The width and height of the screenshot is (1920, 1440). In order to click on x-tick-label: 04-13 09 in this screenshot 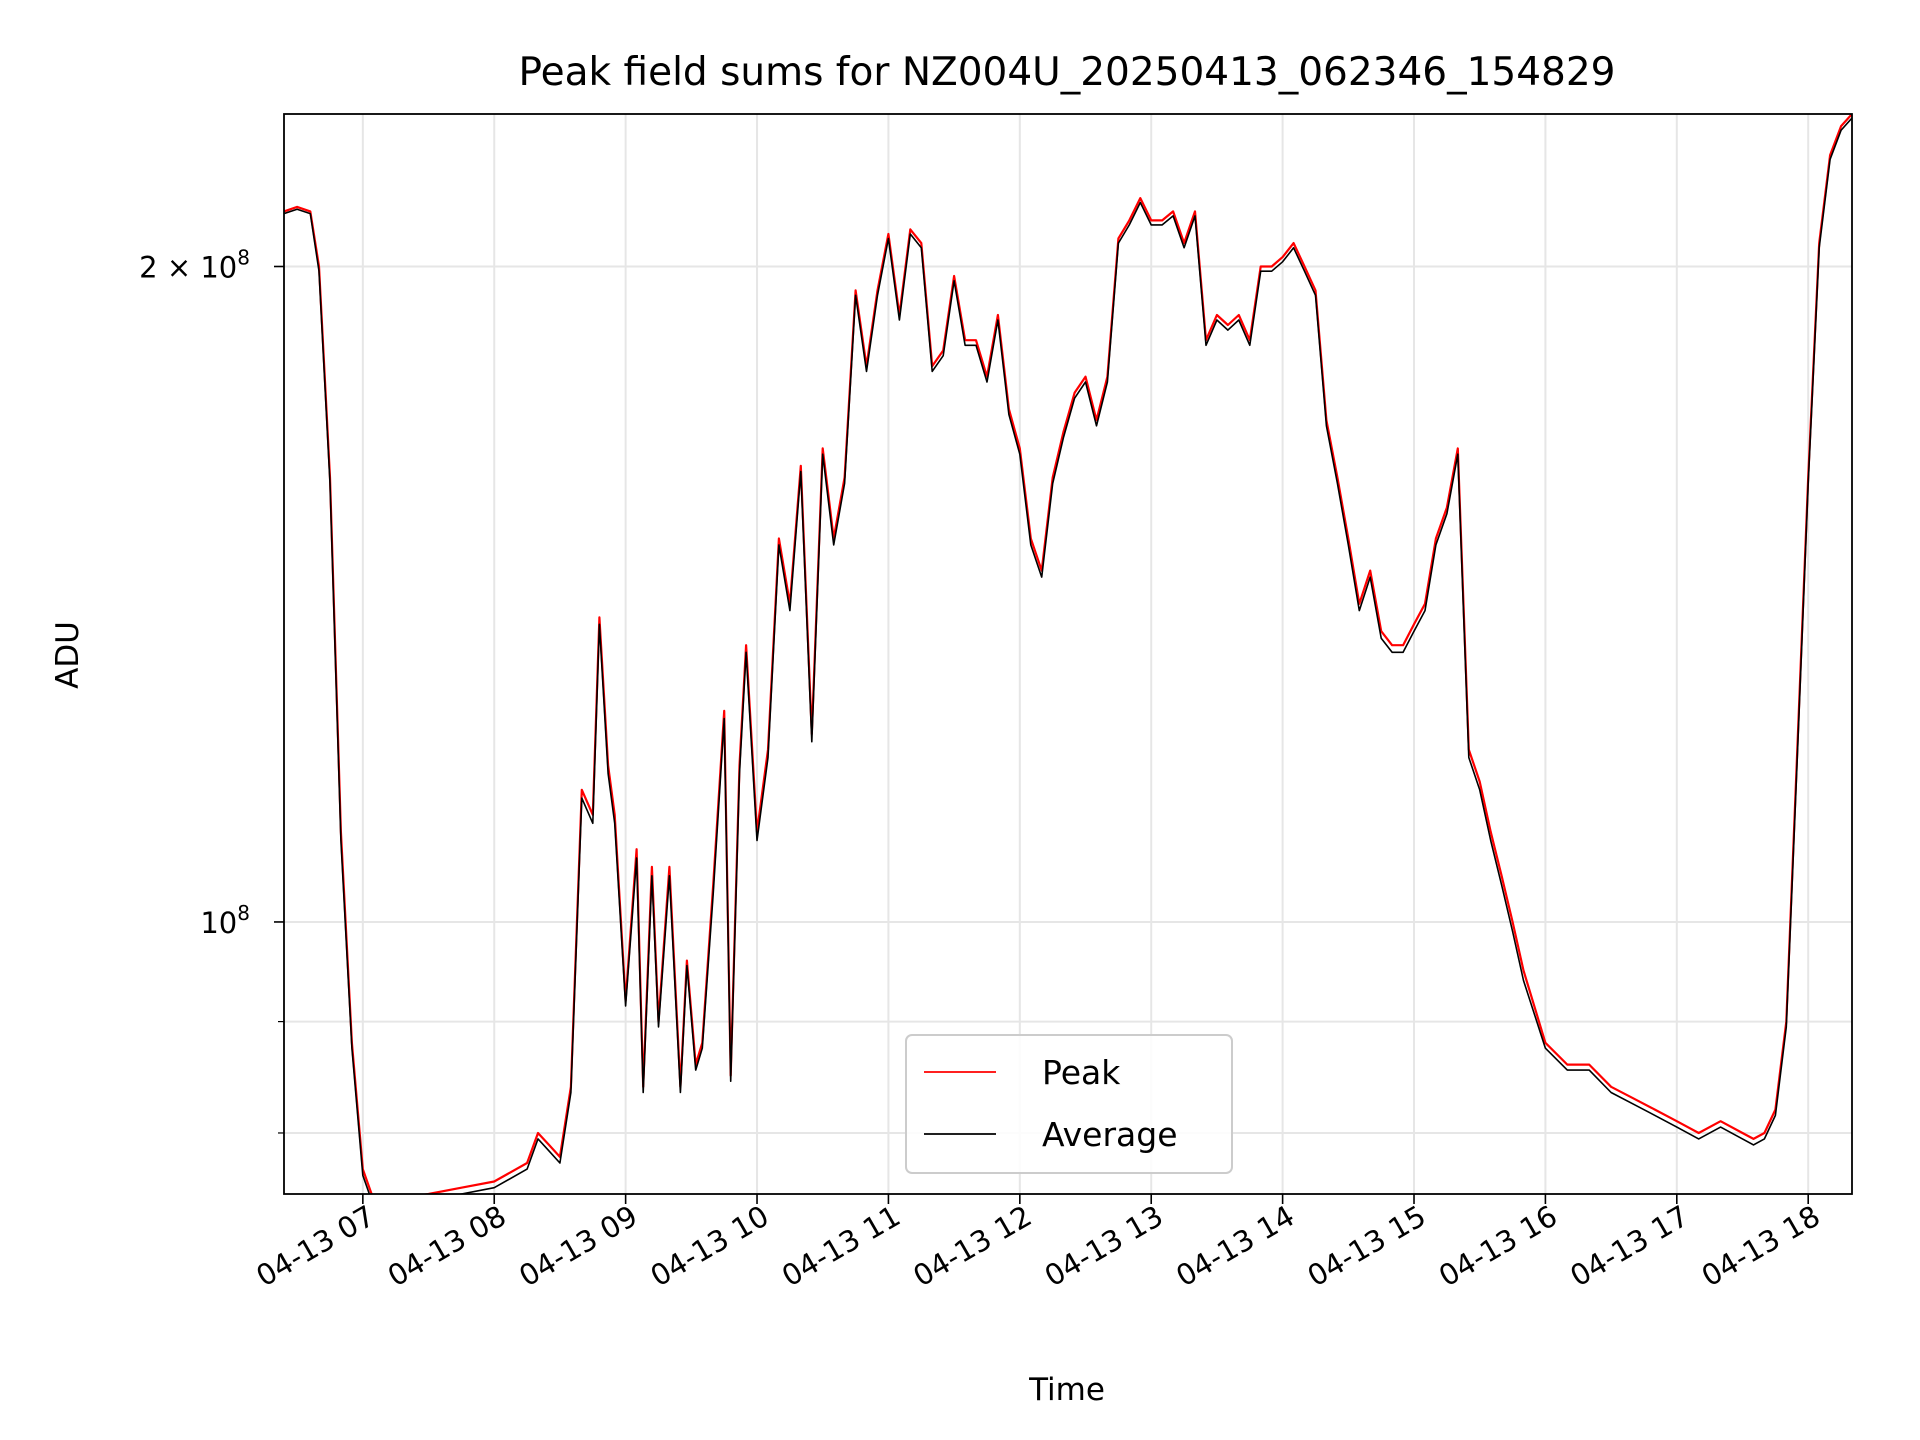, I will do `click(578, 1246)`.